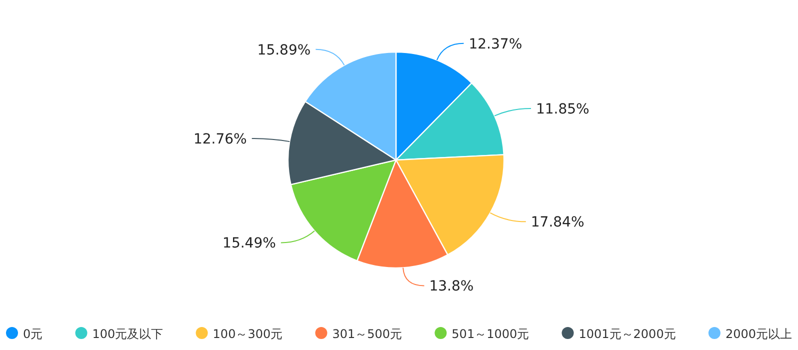 The image size is (798, 350). Describe the element at coordinates (491, 334) in the screenshot. I see `legend-label: 501～1000元` at that location.